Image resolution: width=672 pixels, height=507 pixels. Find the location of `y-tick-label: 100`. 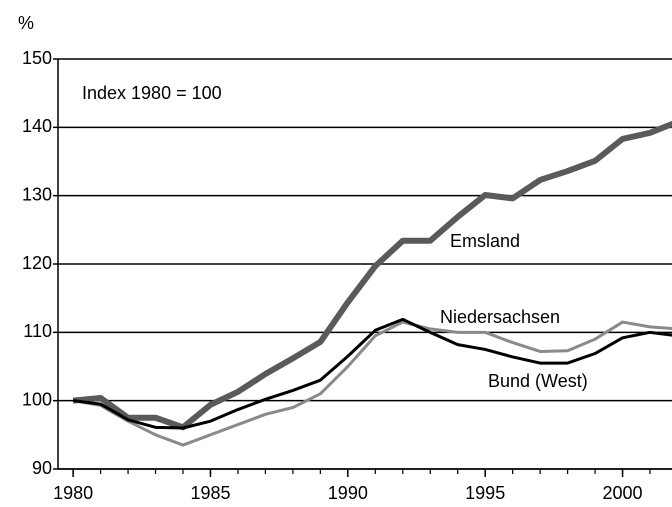

y-tick-label: 100 is located at coordinates (37, 399).